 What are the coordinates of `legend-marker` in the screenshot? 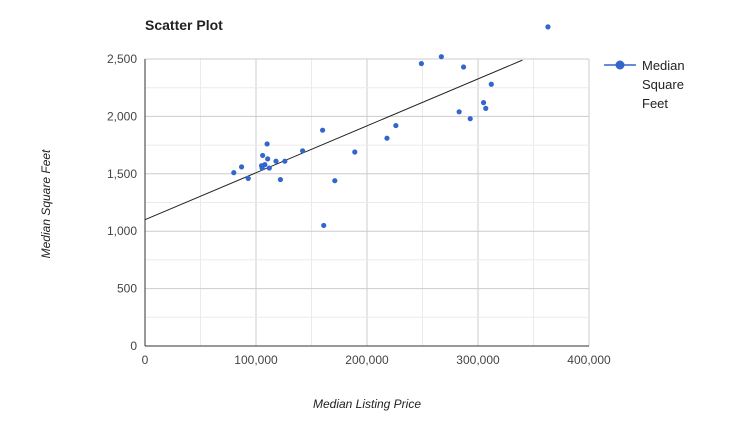 It's located at (620, 65).